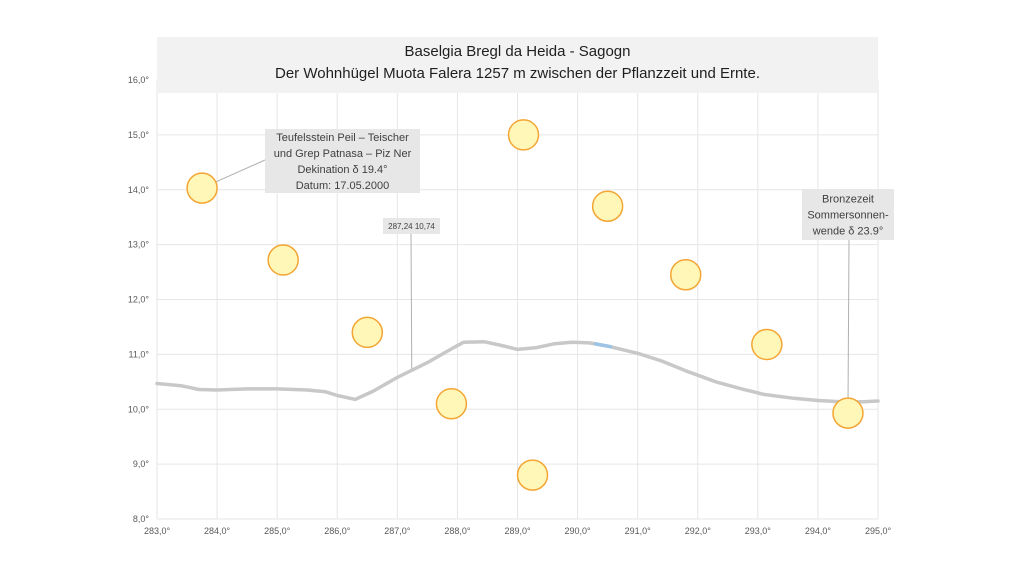  I want to click on y-tick-label: 16,0°, so click(139, 80).